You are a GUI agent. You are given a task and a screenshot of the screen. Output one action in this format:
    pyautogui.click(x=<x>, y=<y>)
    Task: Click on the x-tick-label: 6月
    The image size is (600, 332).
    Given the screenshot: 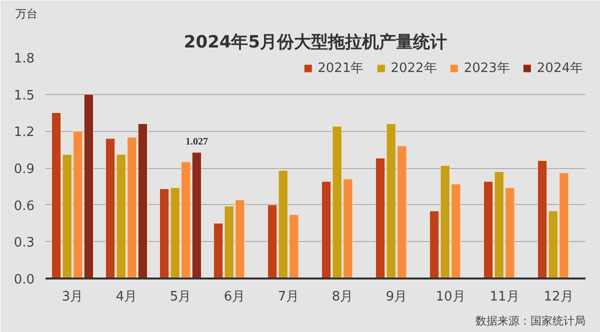 What is the action you would take?
    pyautogui.click(x=235, y=297)
    